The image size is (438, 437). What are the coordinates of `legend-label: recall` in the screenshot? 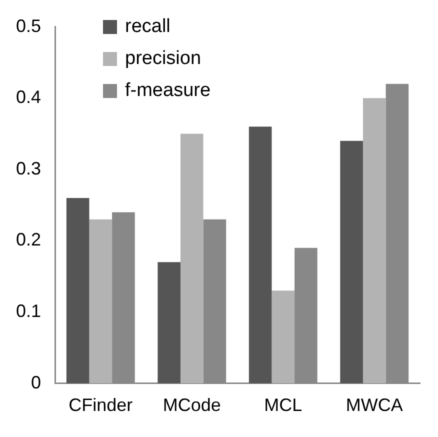 It's located at (147, 27).